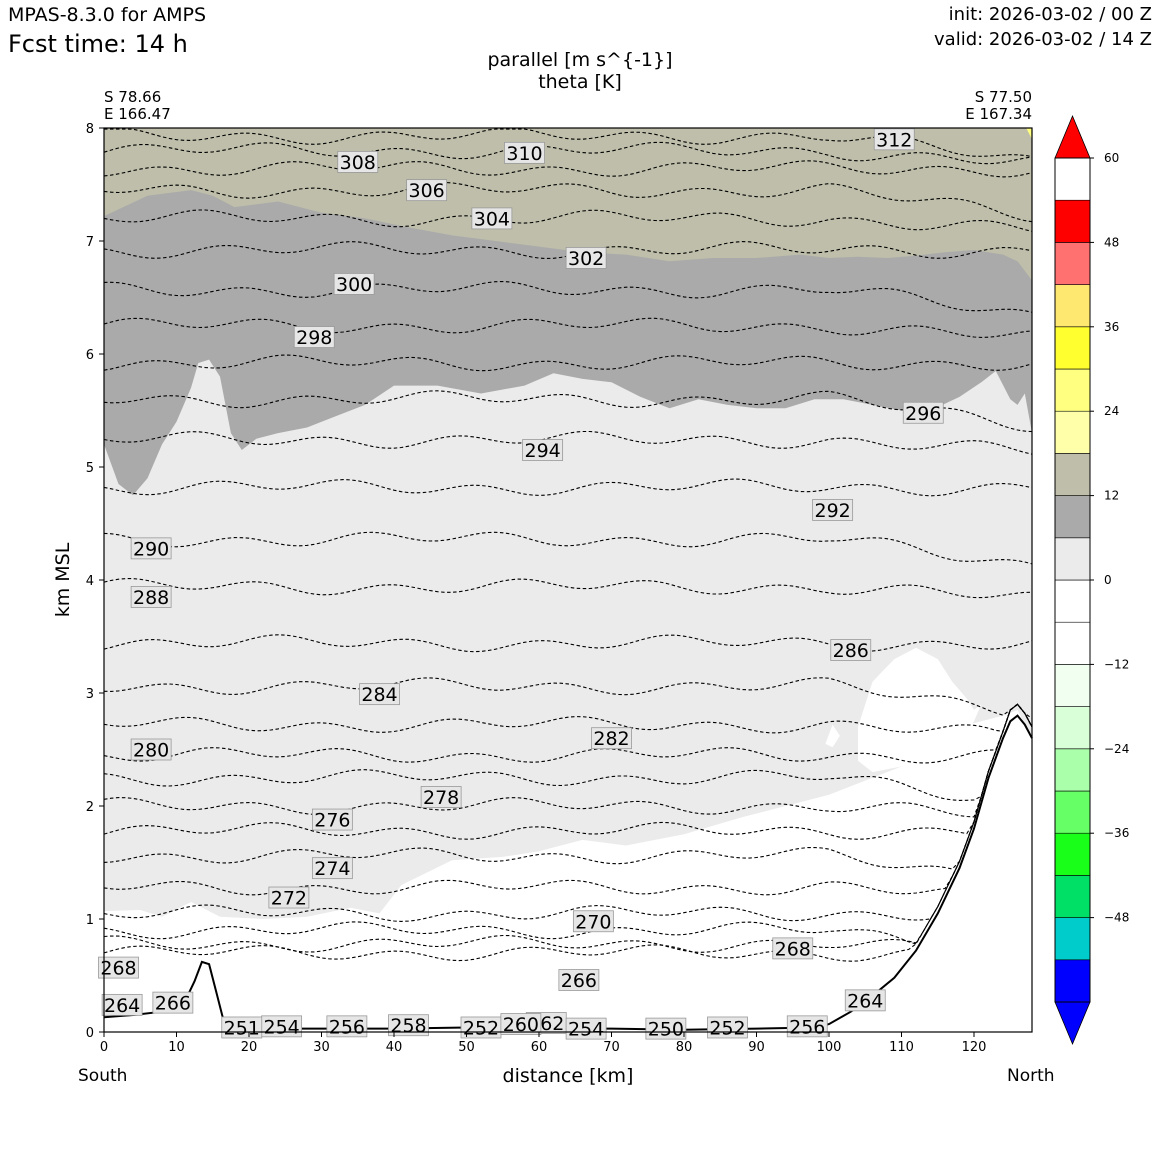 This screenshot has width=1160, height=1160. I want to click on right-endpoint-lat: S 77.50, so click(1003, 97).